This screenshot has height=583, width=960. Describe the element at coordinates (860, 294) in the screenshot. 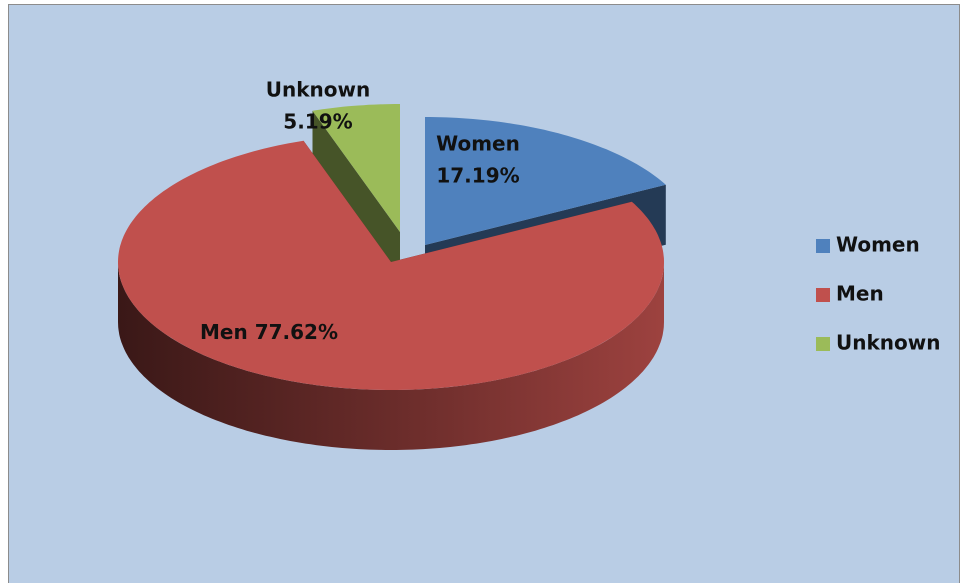

I see `legend-label: Men` at that location.